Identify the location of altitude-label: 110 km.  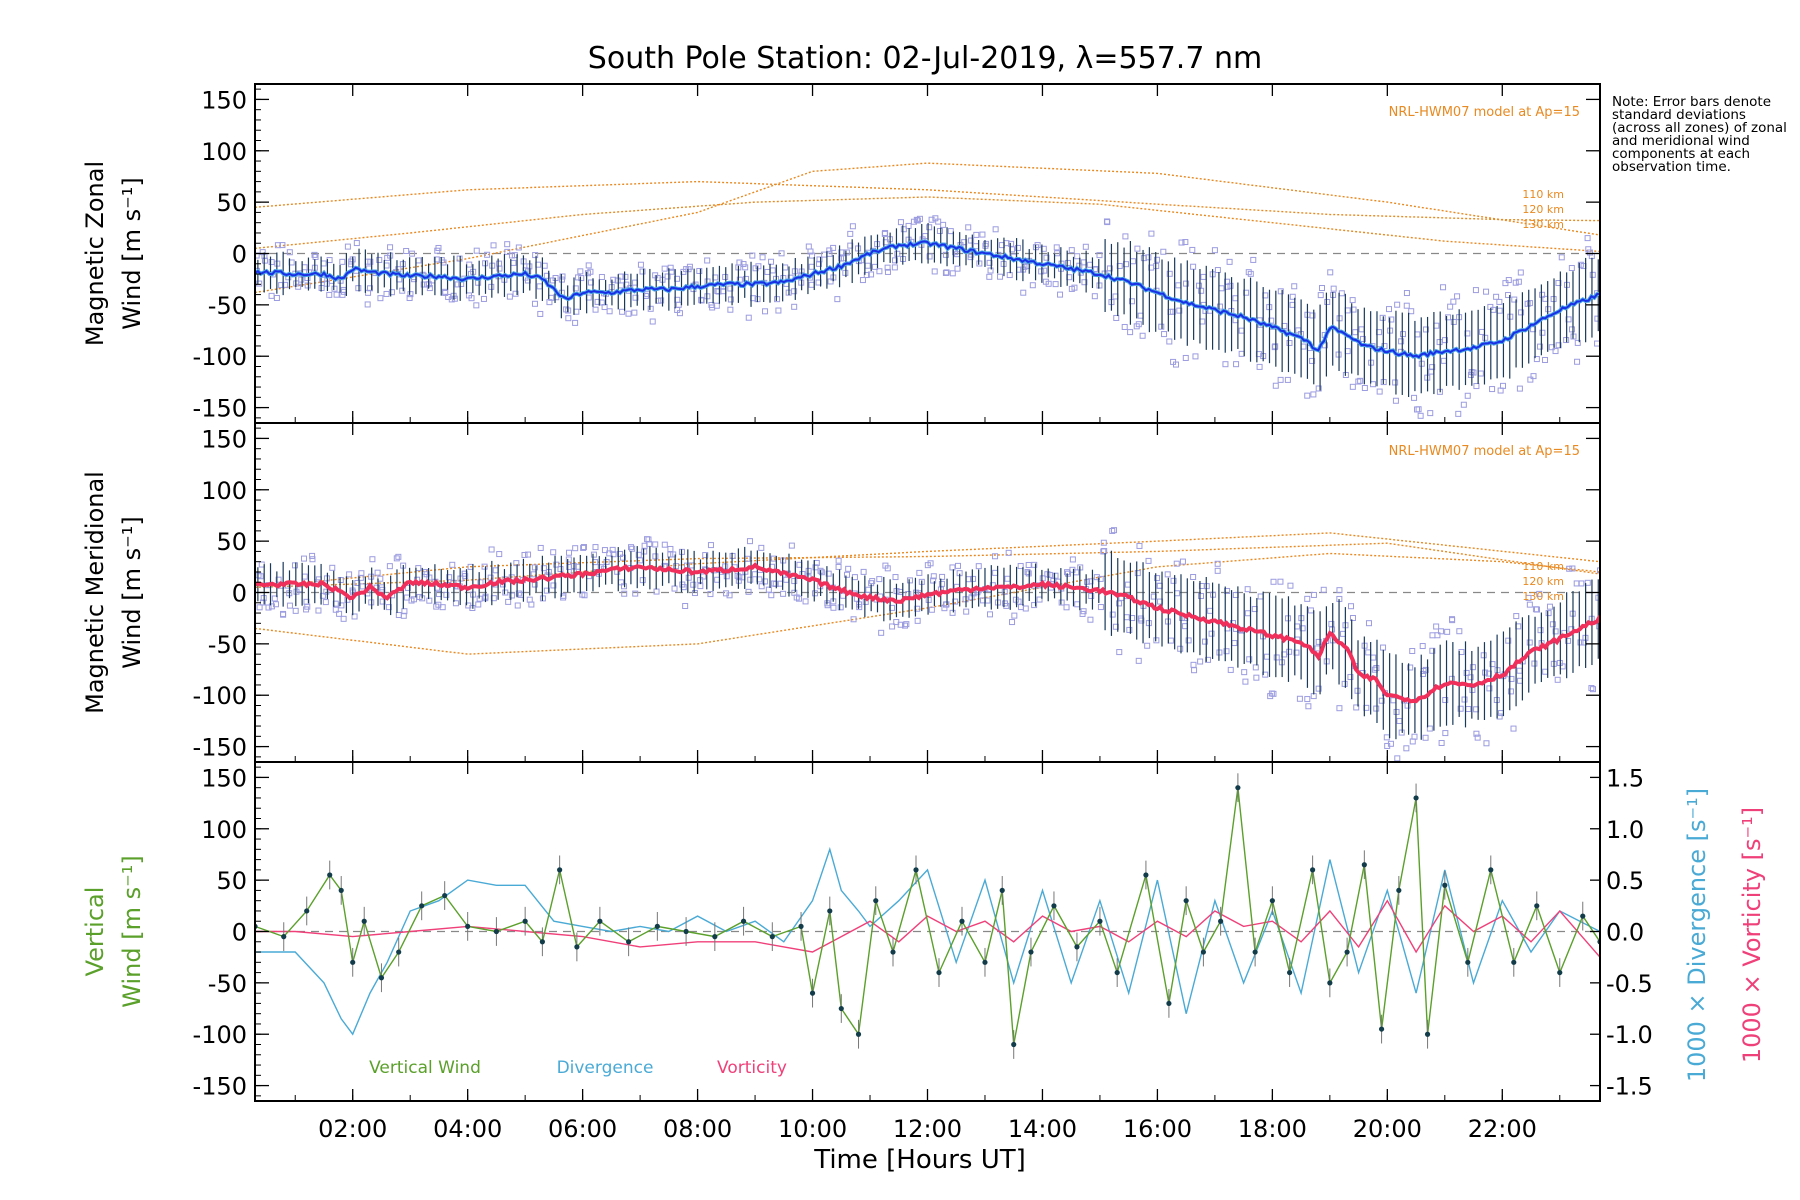
(1543, 194).